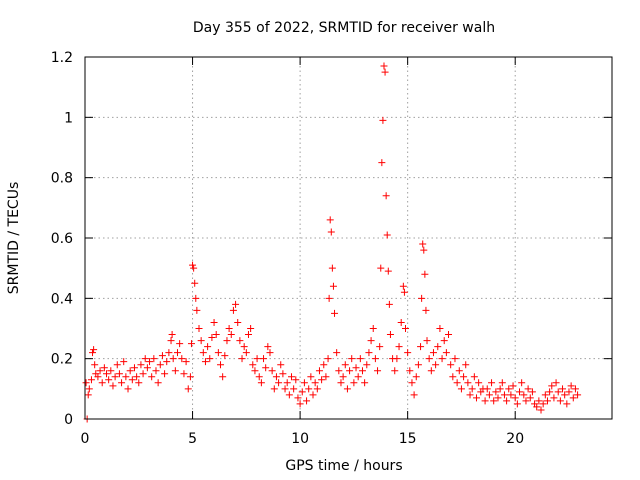 Image resolution: width=640 pixels, height=480 pixels. What do you see at coordinates (62, 179) in the screenshot?
I see `y-tick-label: 0.8` at bounding box center [62, 179].